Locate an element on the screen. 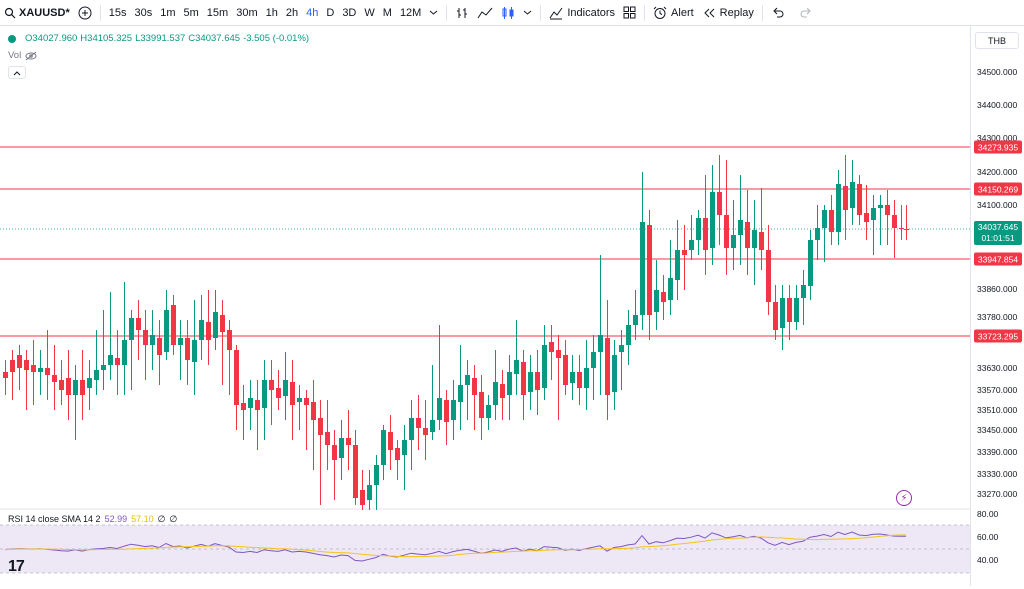 This screenshot has width=1024, height=589. price-tick: 33570.000 is located at coordinates (997, 390).